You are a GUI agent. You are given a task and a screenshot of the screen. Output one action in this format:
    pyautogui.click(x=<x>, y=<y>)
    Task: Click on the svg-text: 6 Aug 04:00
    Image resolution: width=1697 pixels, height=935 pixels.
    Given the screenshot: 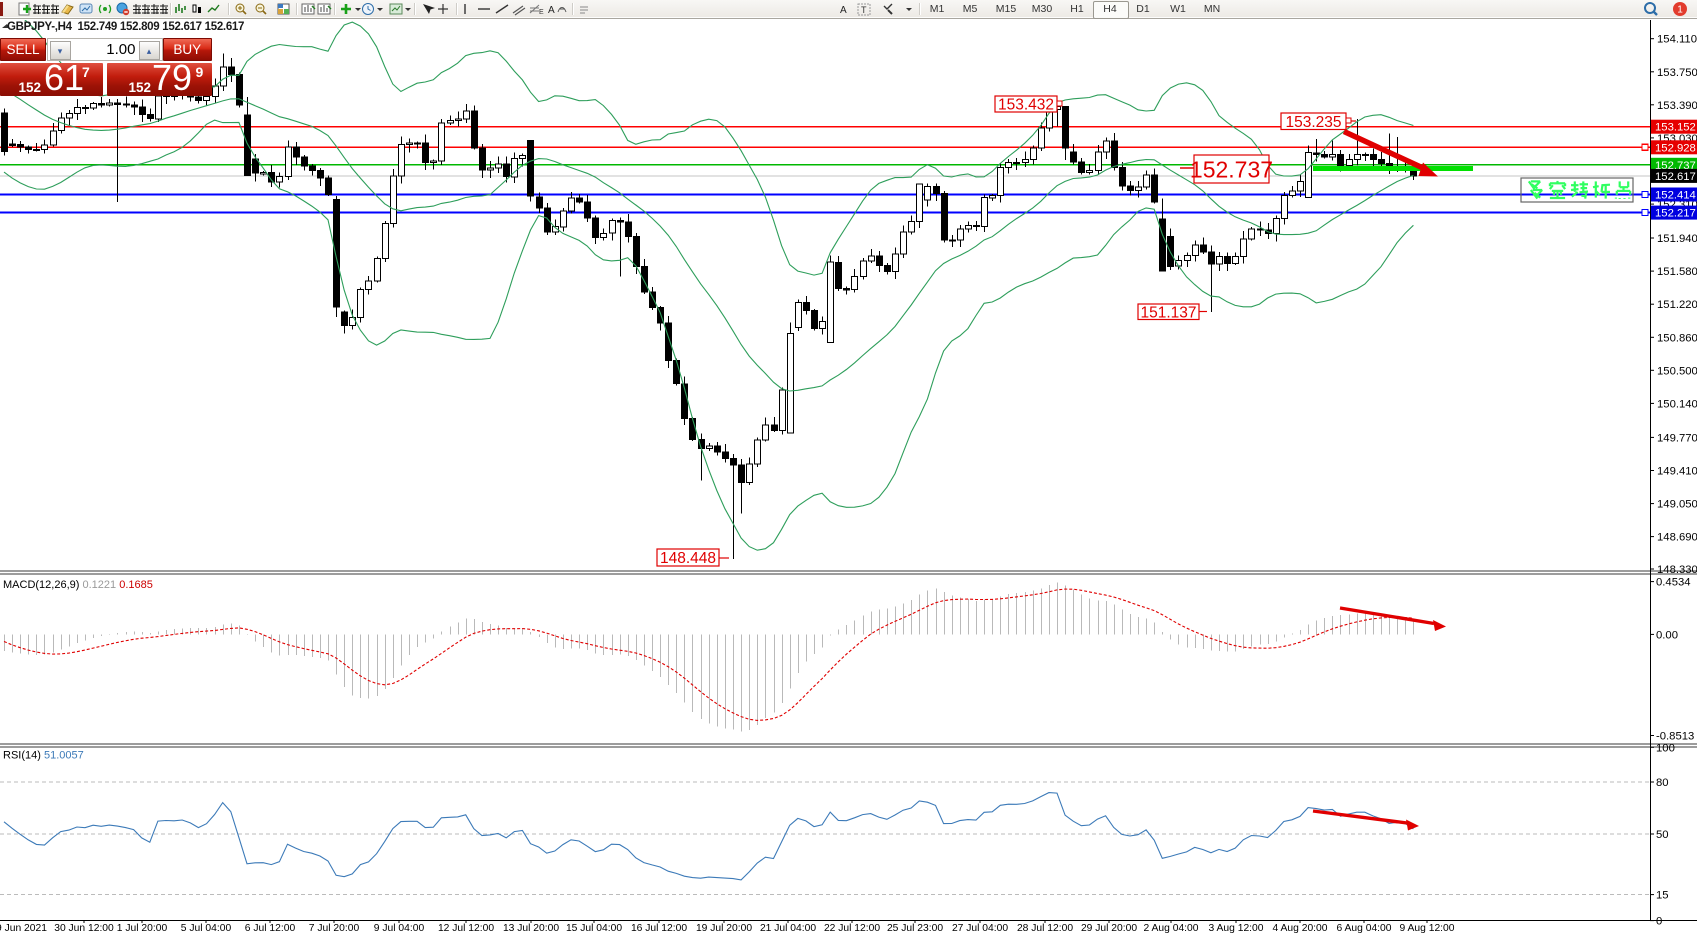 What is the action you would take?
    pyautogui.click(x=1364, y=928)
    